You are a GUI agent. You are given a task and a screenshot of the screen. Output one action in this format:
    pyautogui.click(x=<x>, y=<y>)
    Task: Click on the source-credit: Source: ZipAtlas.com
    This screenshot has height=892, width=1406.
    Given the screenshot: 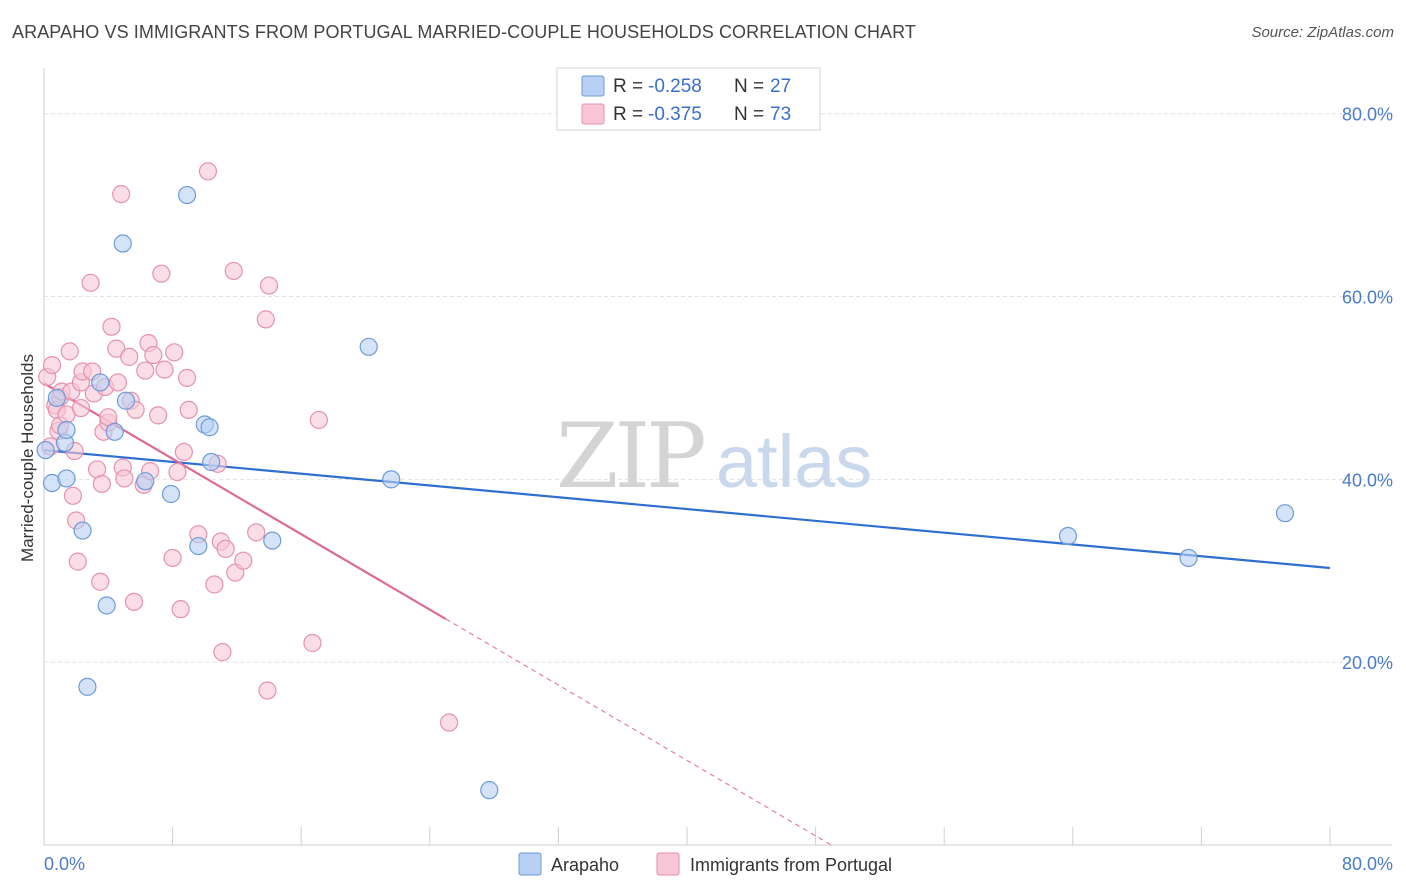 What is the action you would take?
    pyautogui.click(x=1322, y=32)
    